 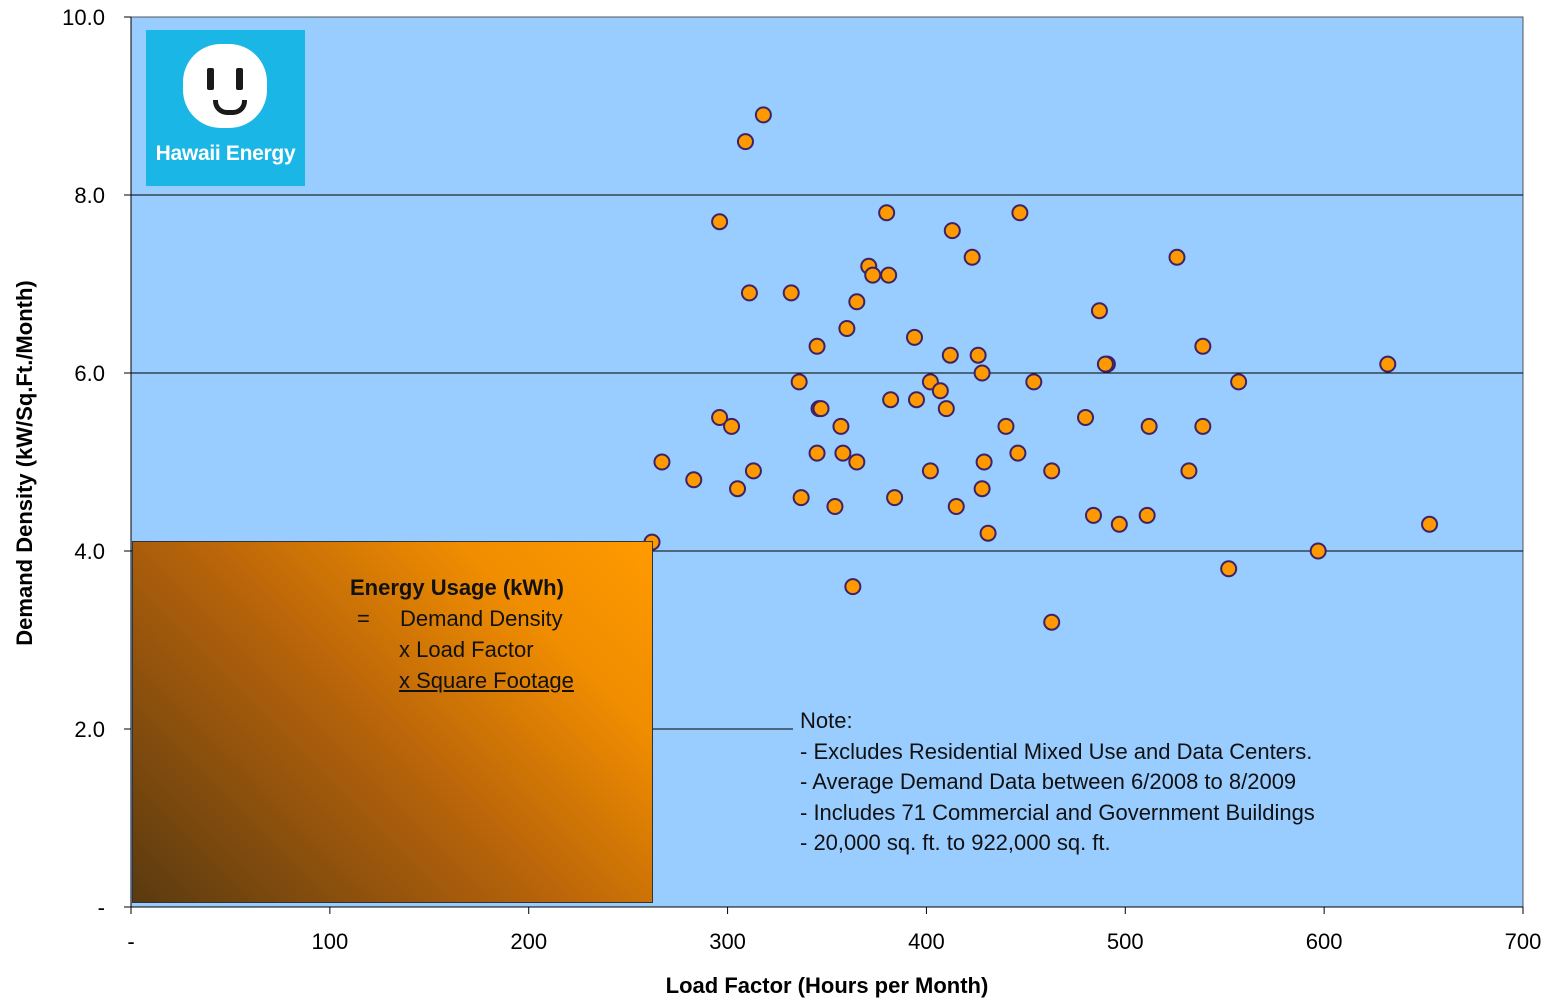 What do you see at coordinates (457, 587) in the screenshot?
I see `formula-title: Energy Usage (kWh)` at bounding box center [457, 587].